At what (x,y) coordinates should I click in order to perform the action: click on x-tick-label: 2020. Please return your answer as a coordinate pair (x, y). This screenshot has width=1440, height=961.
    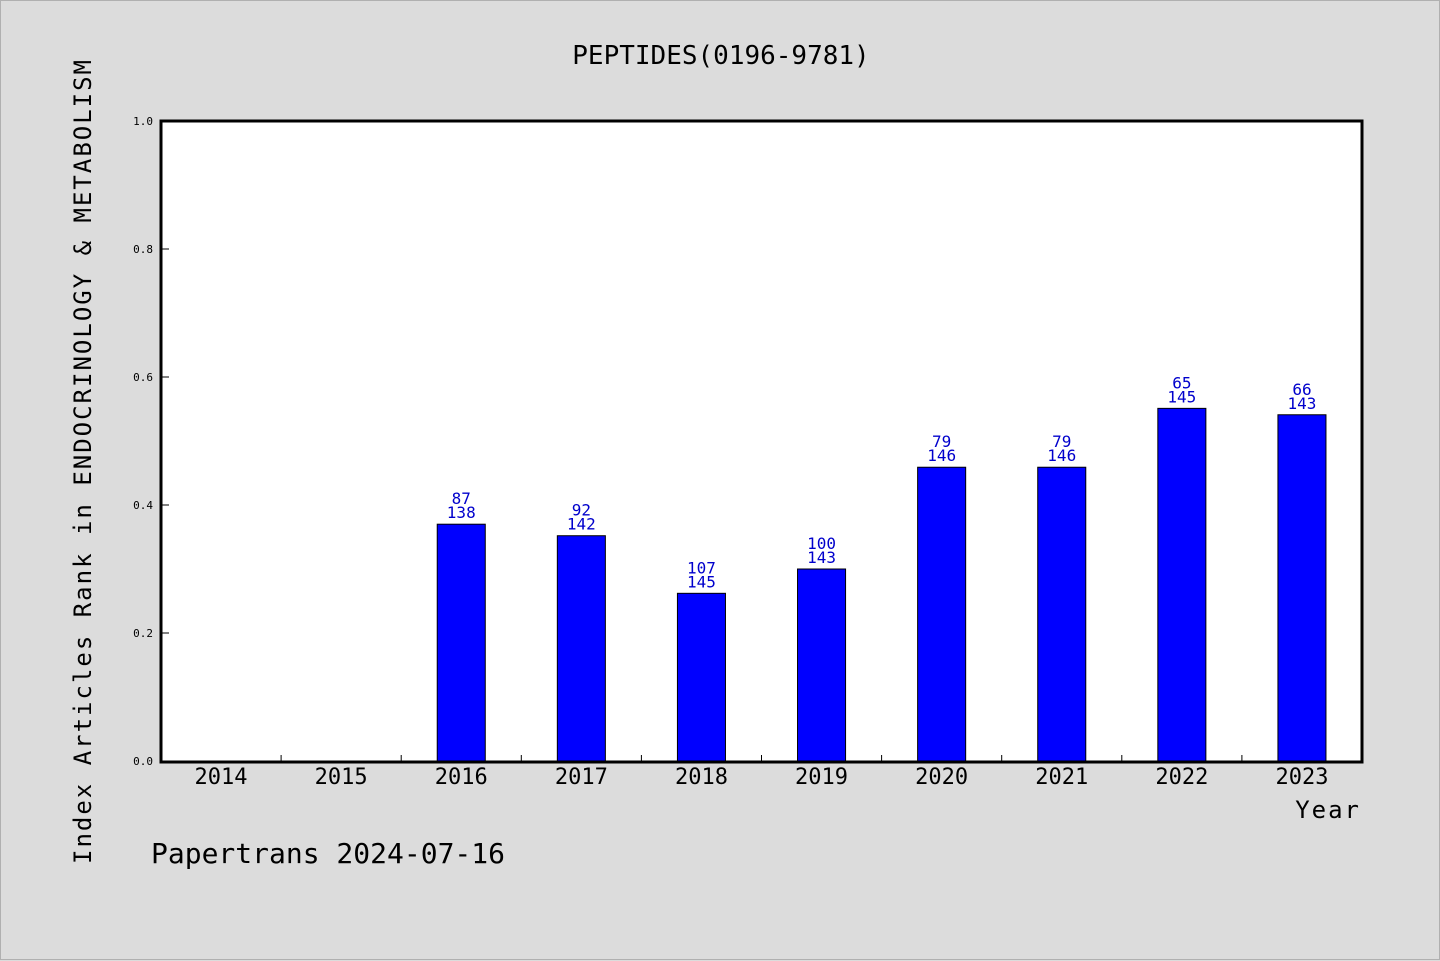
    Looking at the image, I should click on (941, 777).